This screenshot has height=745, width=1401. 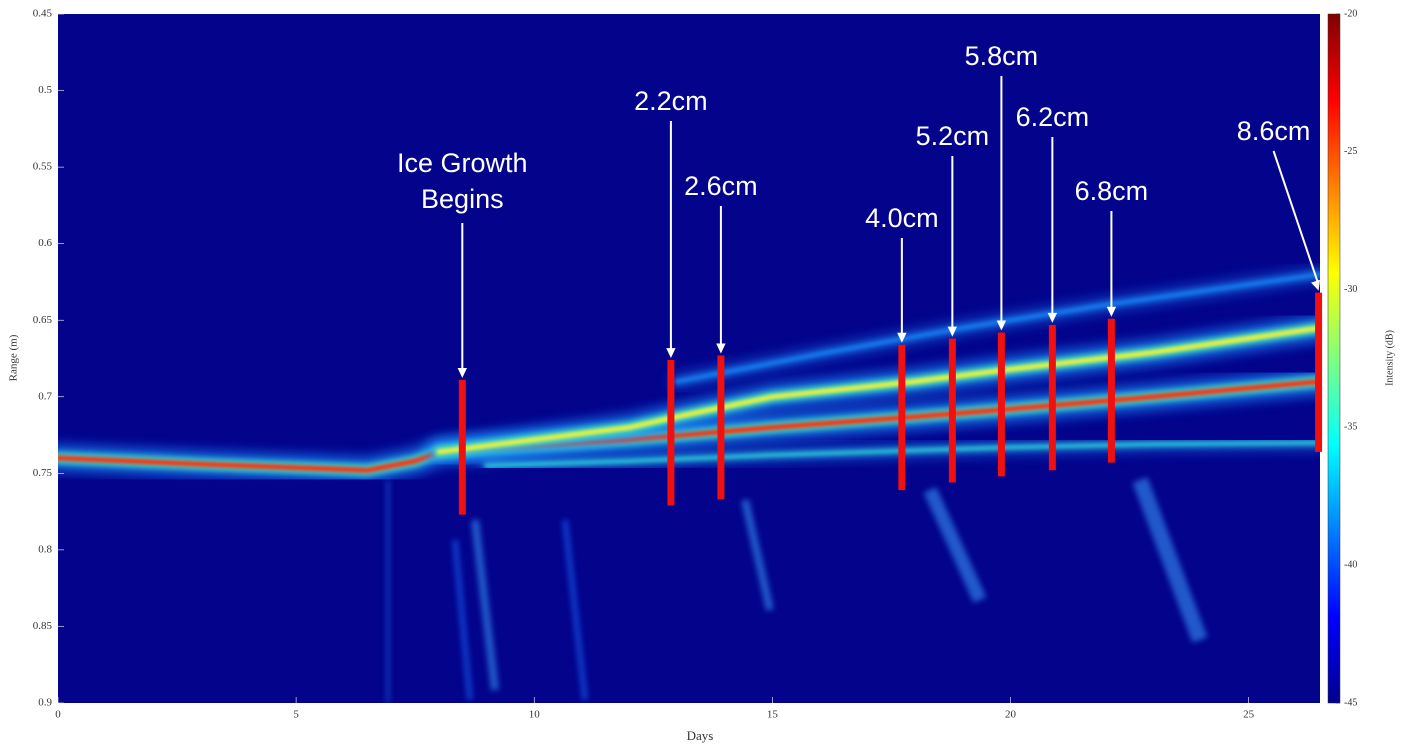 I want to click on y-tick-label: 0.45, so click(x=43, y=14).